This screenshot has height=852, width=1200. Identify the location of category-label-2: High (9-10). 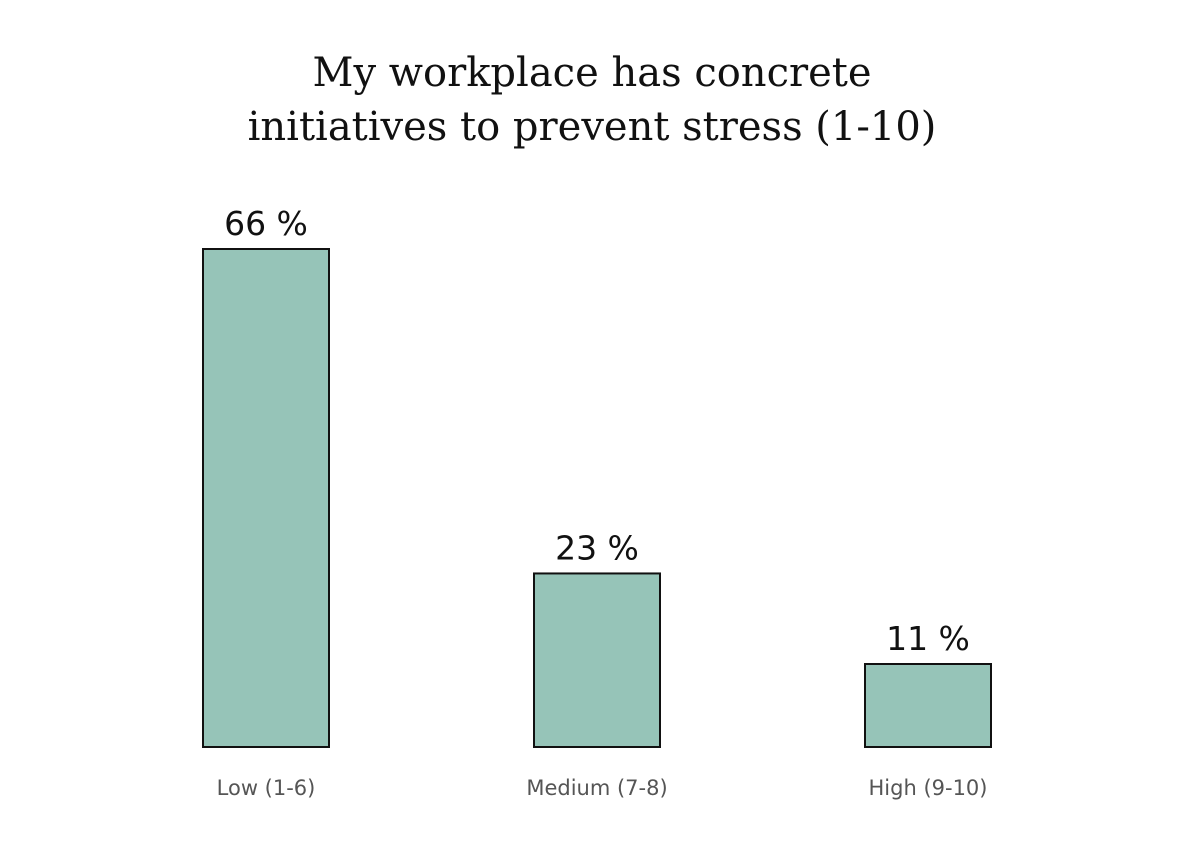
(928, 788).